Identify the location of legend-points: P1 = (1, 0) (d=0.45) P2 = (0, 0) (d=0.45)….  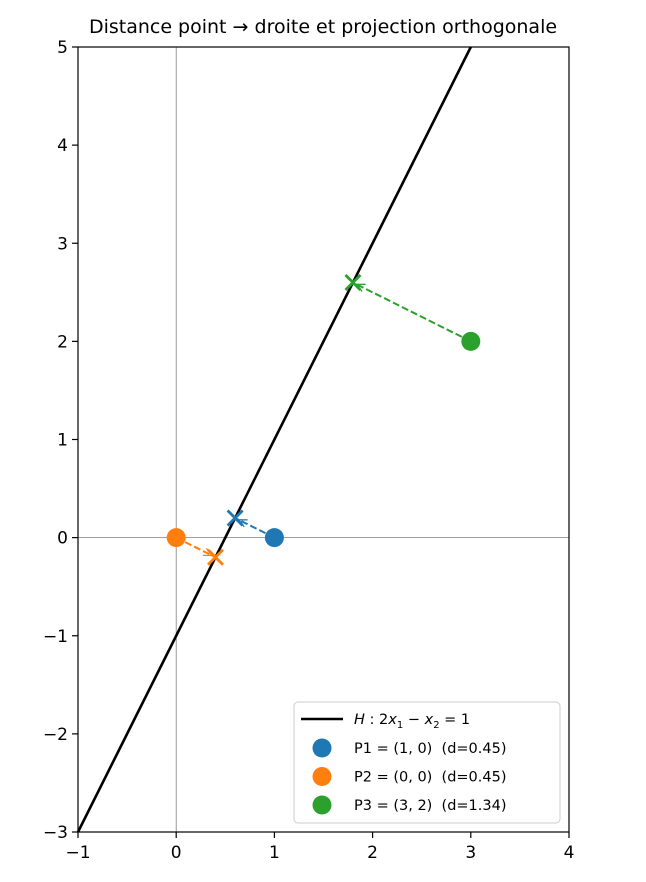
(409, 776).